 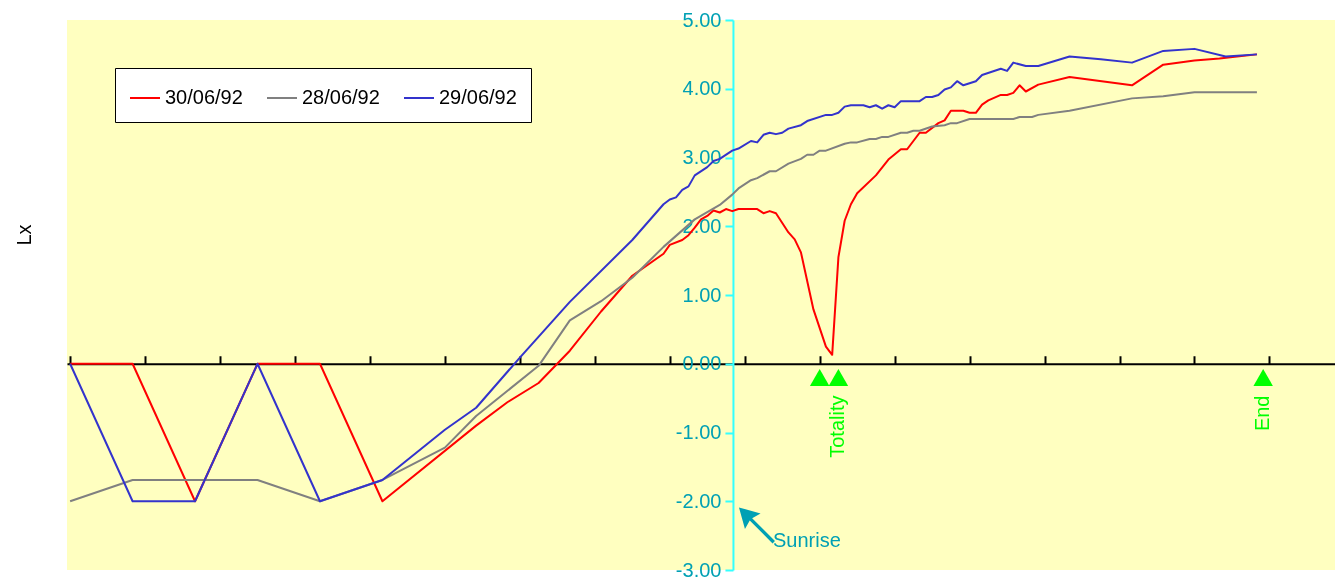 I want to click on annotation: Sunrise, so click(x=806, y=540).